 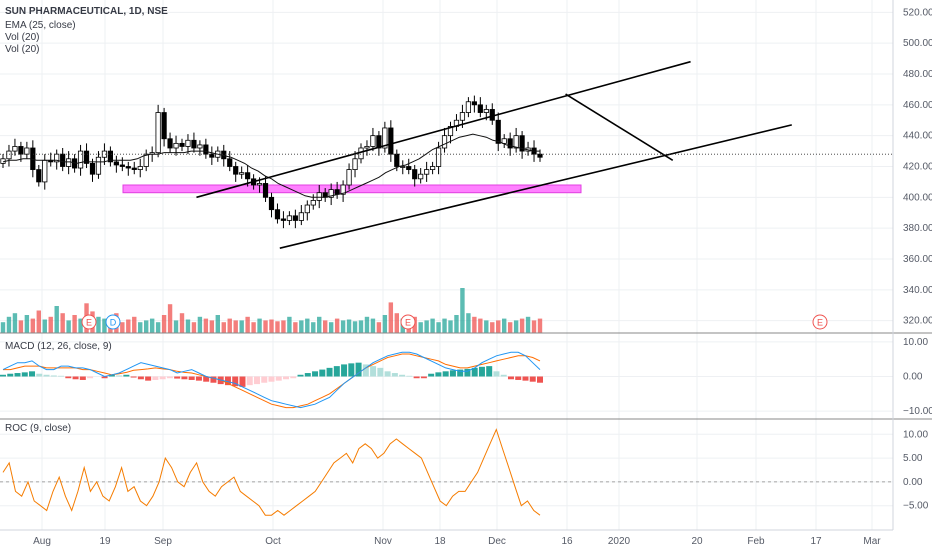 I want to click on x-tick-label: Dec, so click(x=497, y=541).